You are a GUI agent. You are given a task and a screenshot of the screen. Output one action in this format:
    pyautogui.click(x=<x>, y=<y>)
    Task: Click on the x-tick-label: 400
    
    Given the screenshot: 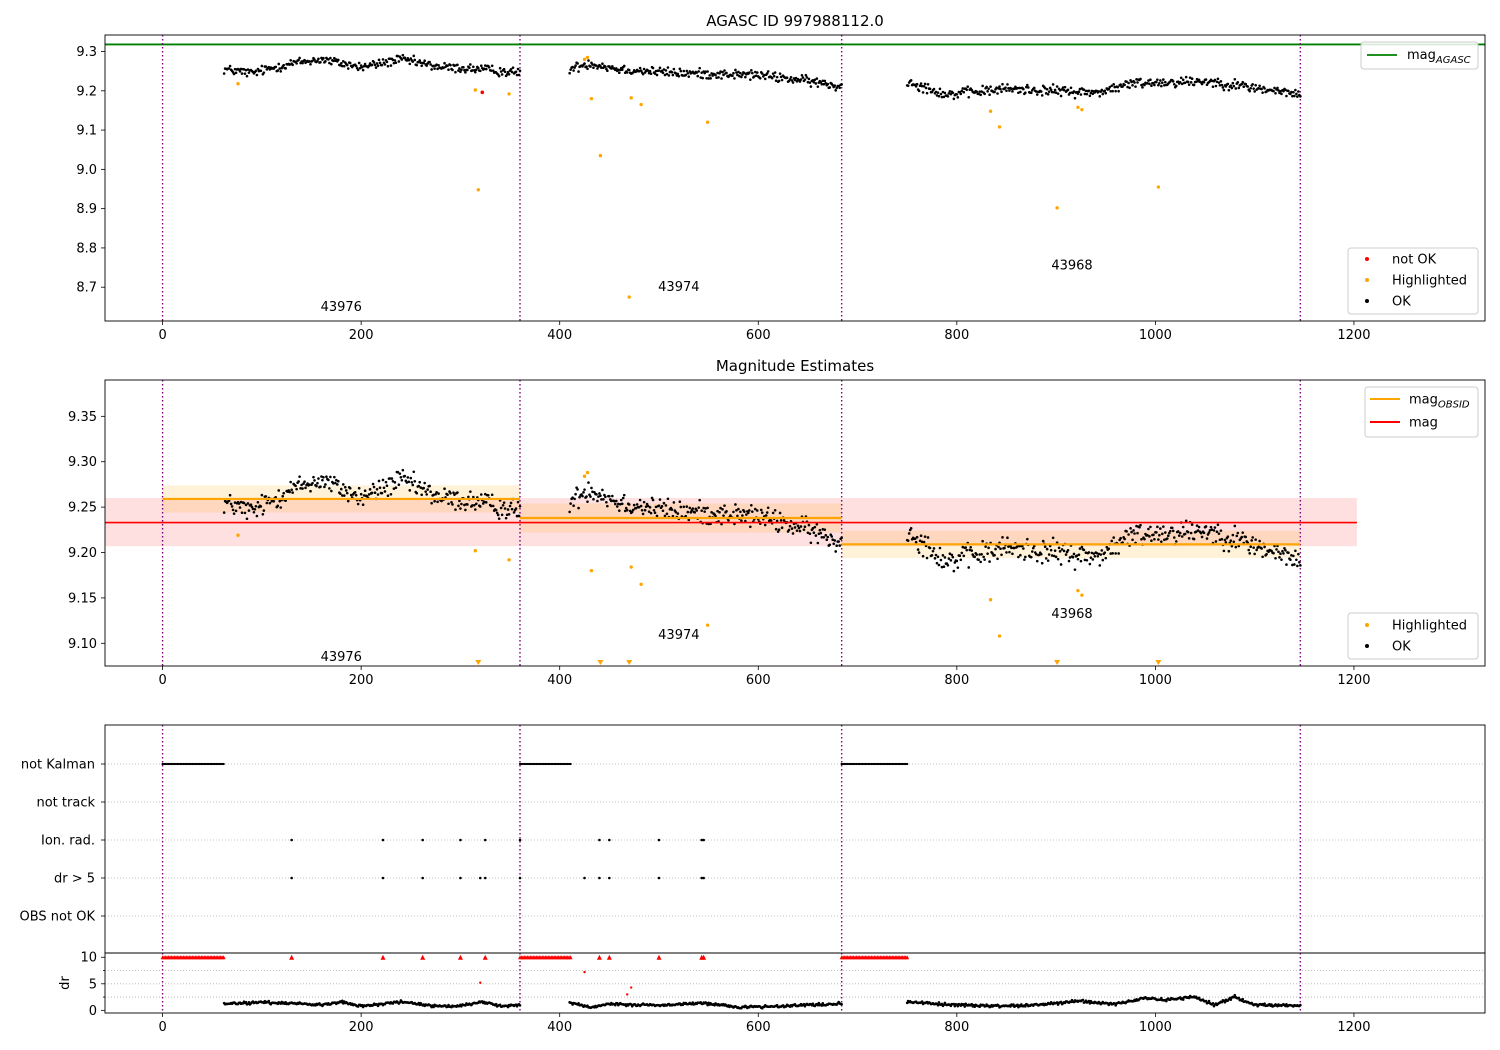 What is the action you would take?
    pyautogui.click(x=559, y=680)
    